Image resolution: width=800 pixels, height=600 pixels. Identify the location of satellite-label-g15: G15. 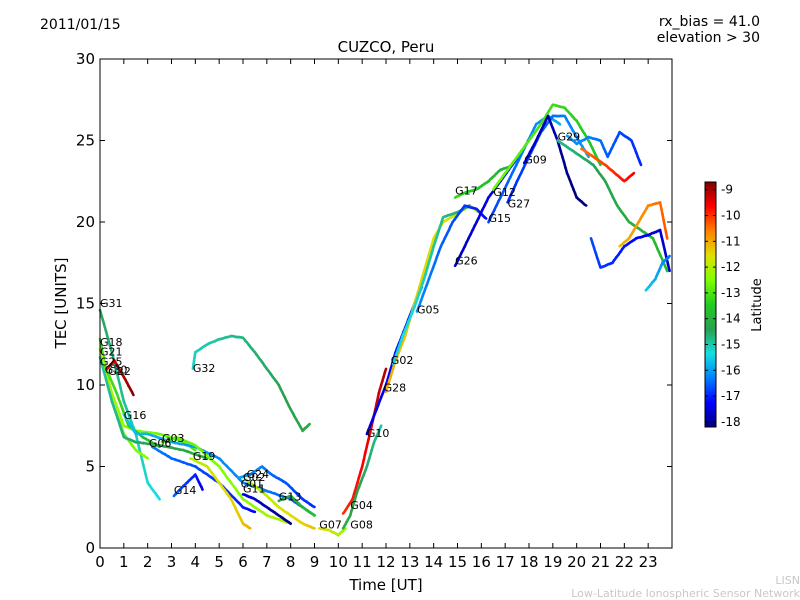
(500, 218).